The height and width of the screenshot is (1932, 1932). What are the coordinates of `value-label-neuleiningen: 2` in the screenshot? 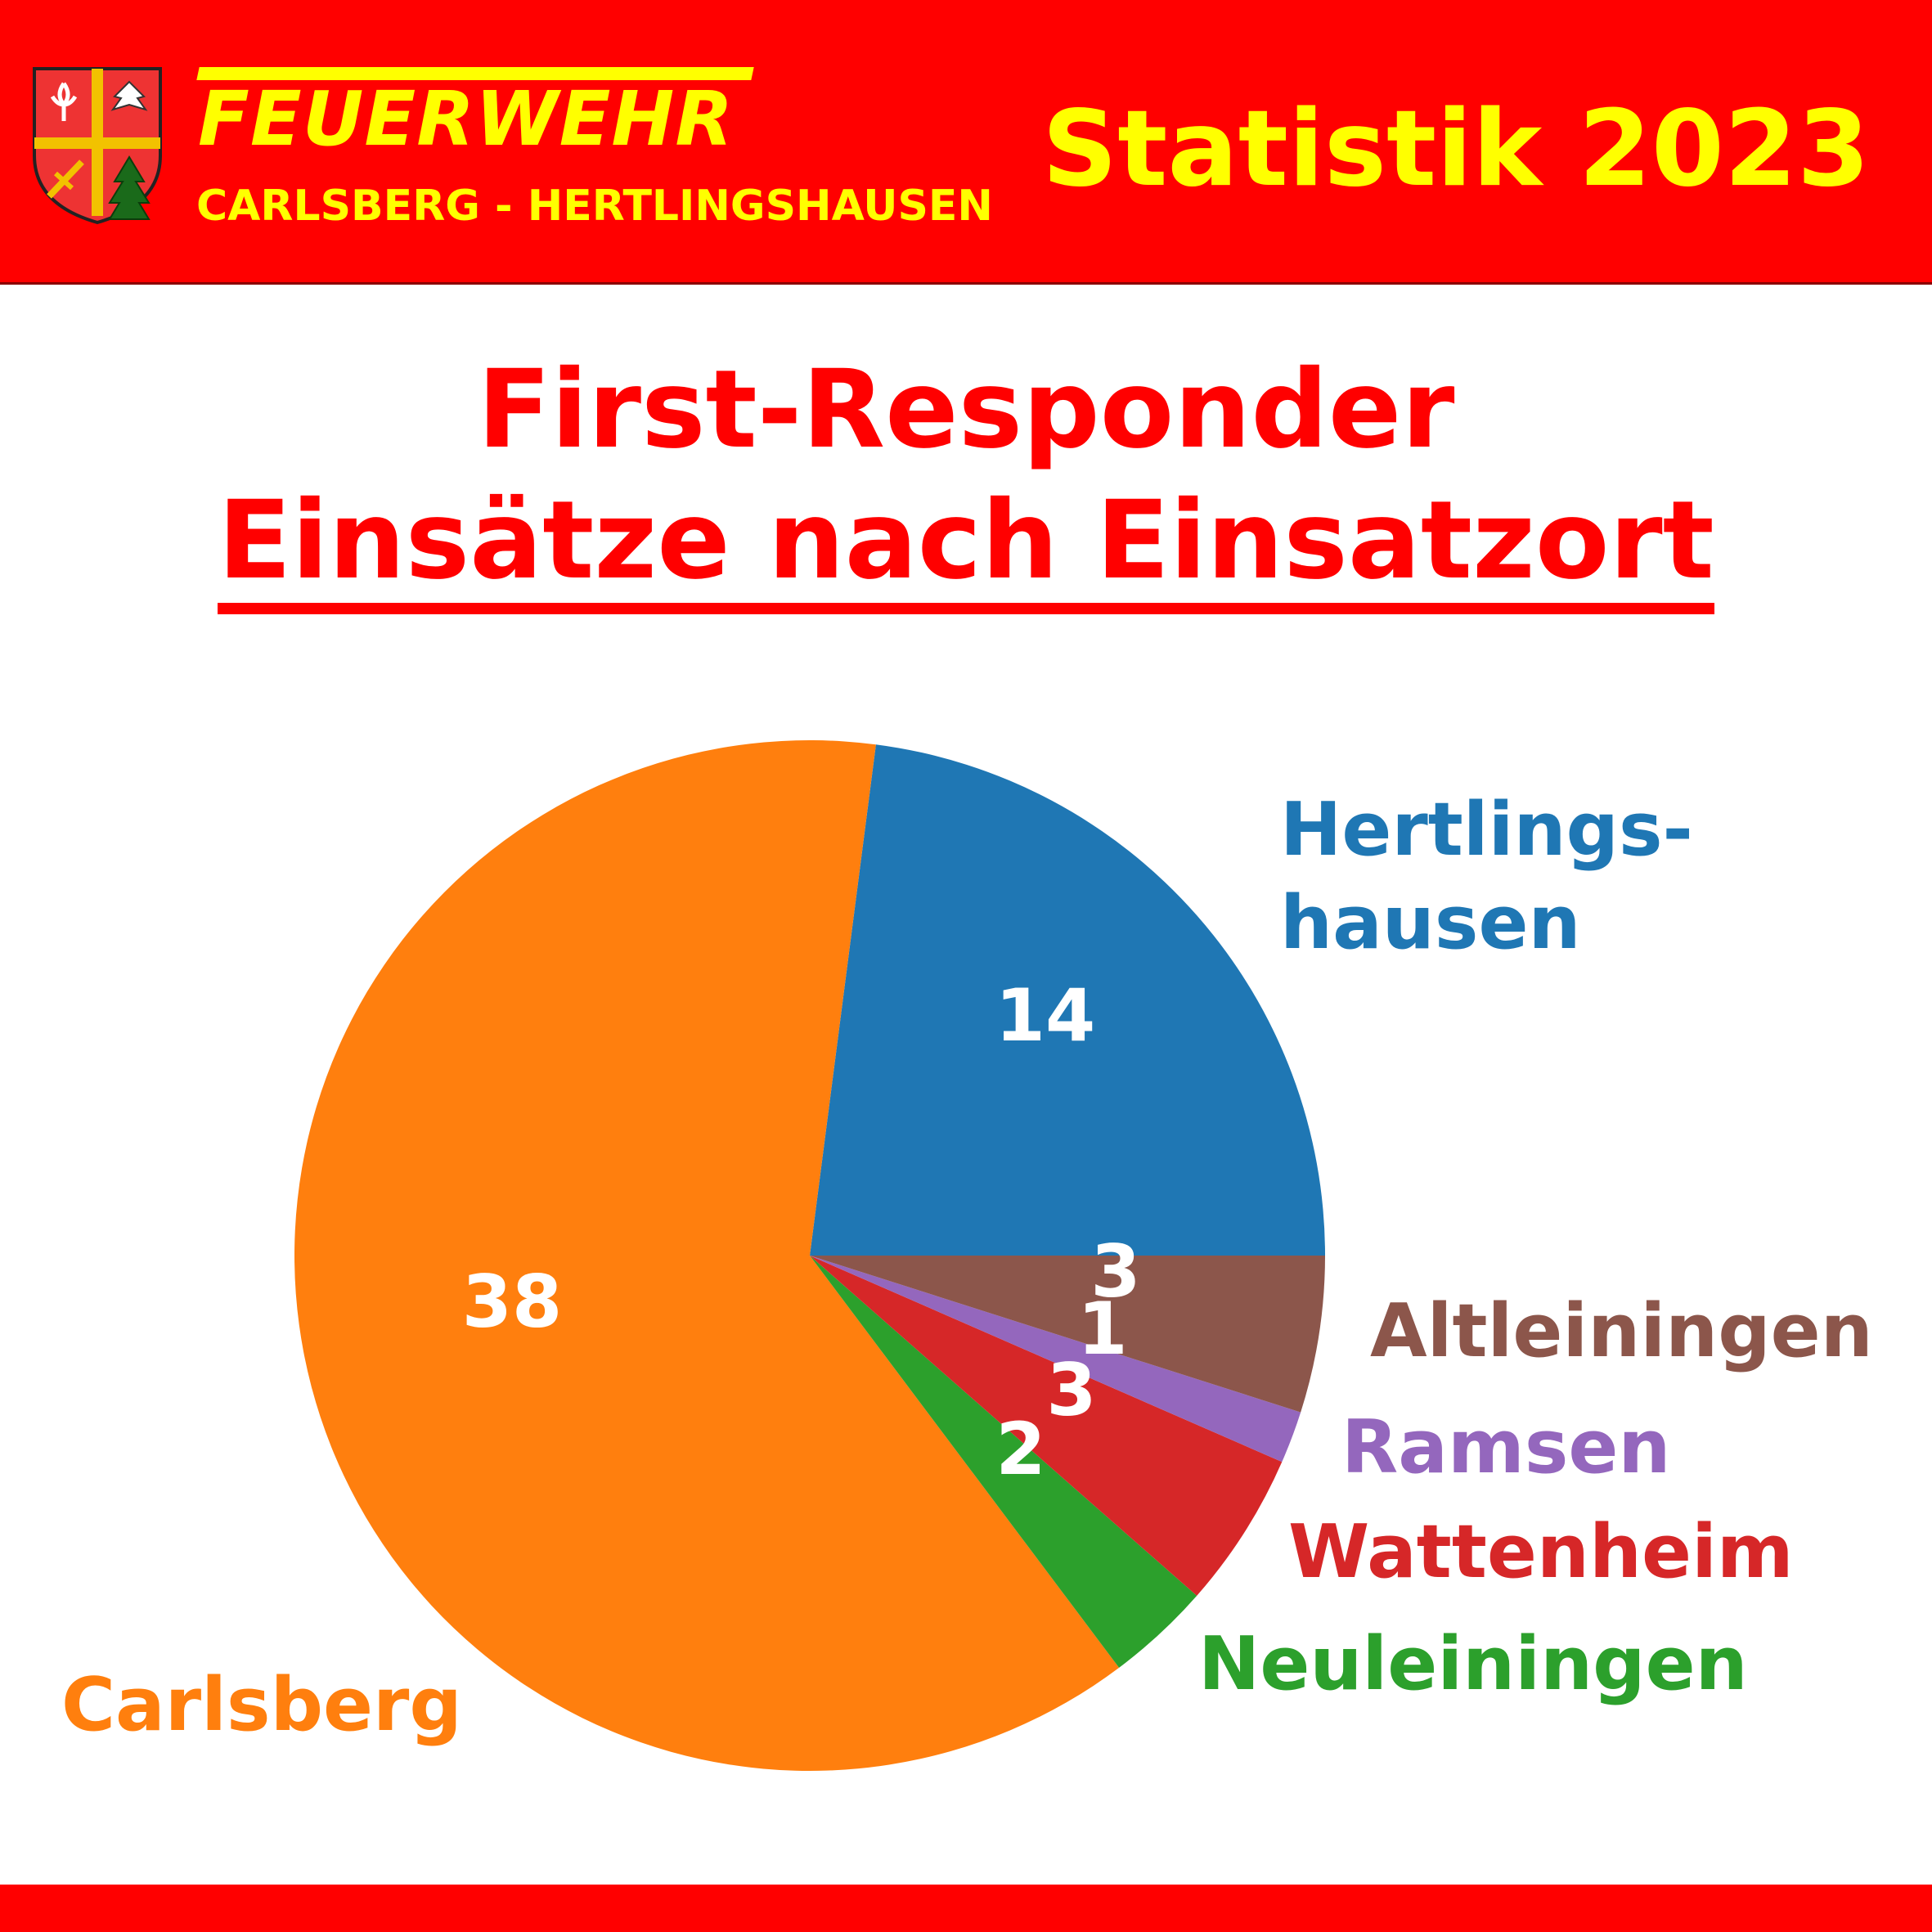 It's located at (1020, 1449).